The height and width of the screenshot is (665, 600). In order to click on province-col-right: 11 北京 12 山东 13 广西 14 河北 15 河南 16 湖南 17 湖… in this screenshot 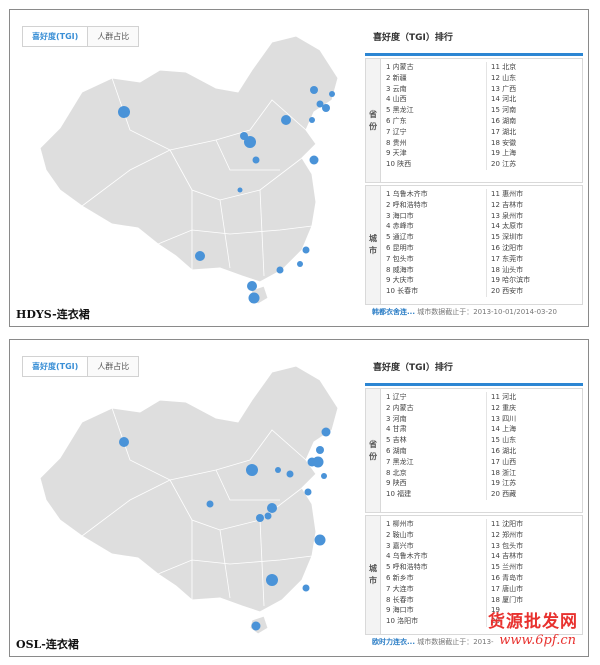, I will do `click(533, 116)`.